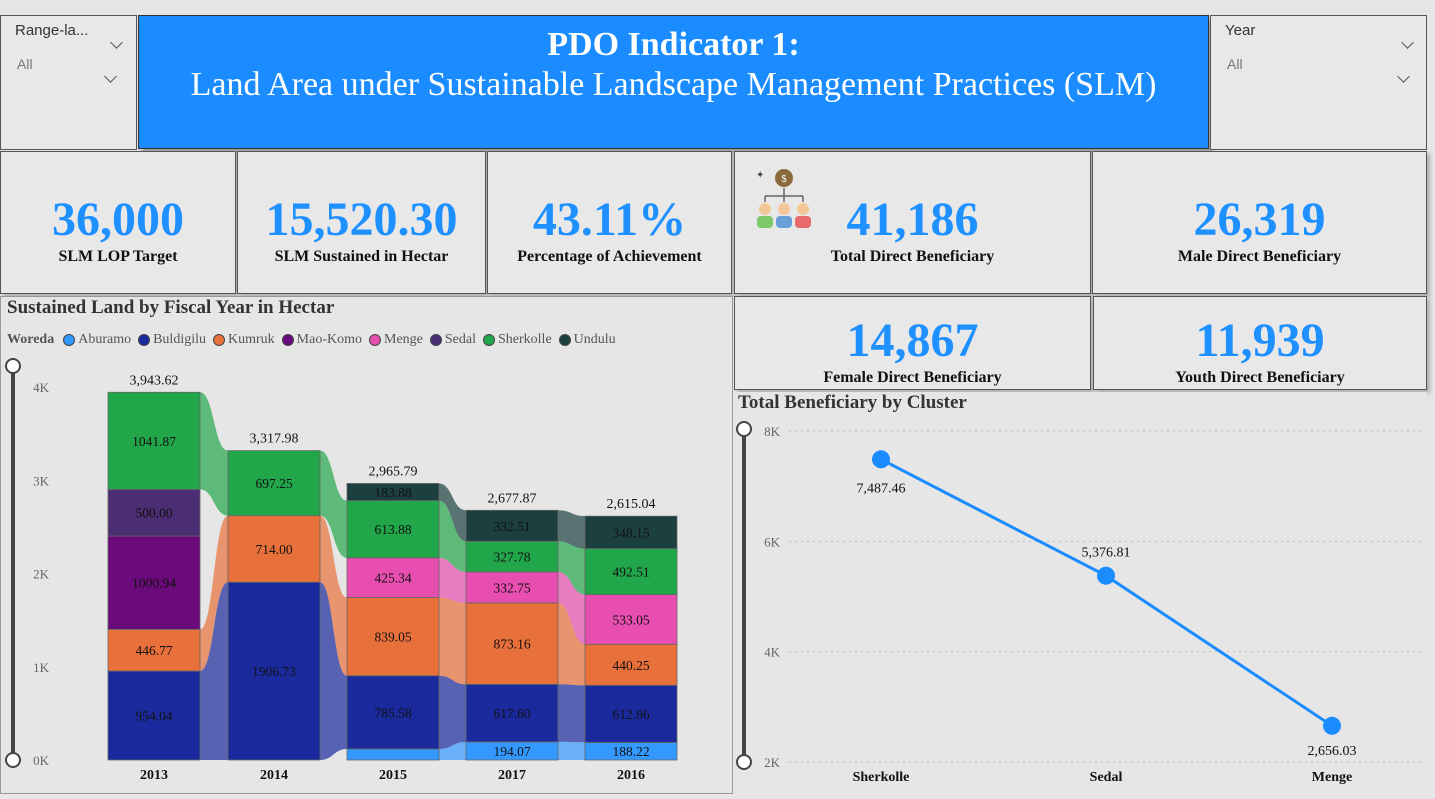 The image size is (1435, 799). I want to click on kpi-caption: SLM LOP Target, so click(118, 256).